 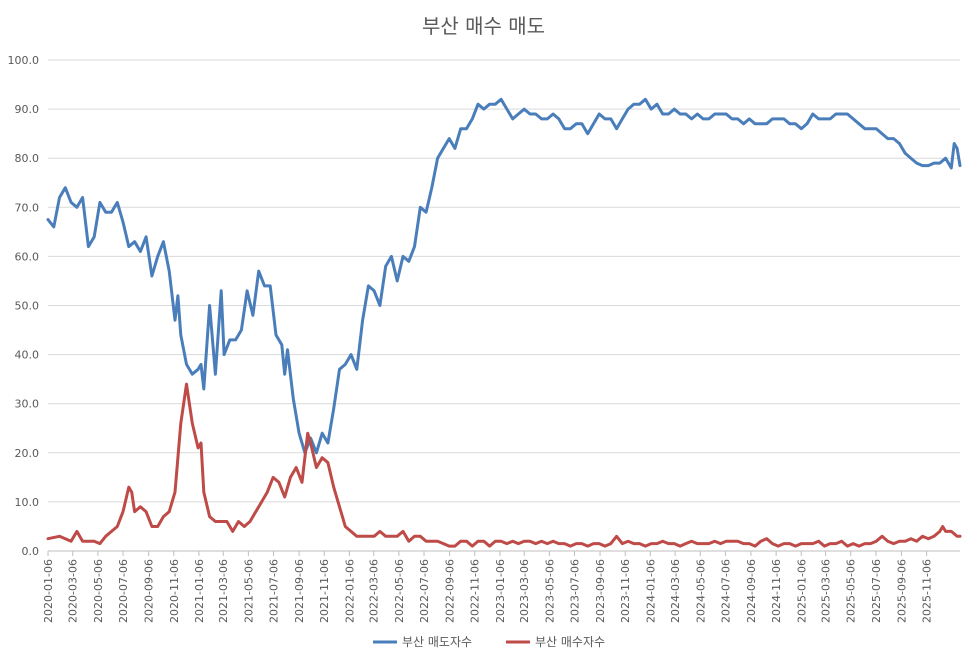 I want to click on x-tick-label: 2022-11-06, so click(x=475, y=591).